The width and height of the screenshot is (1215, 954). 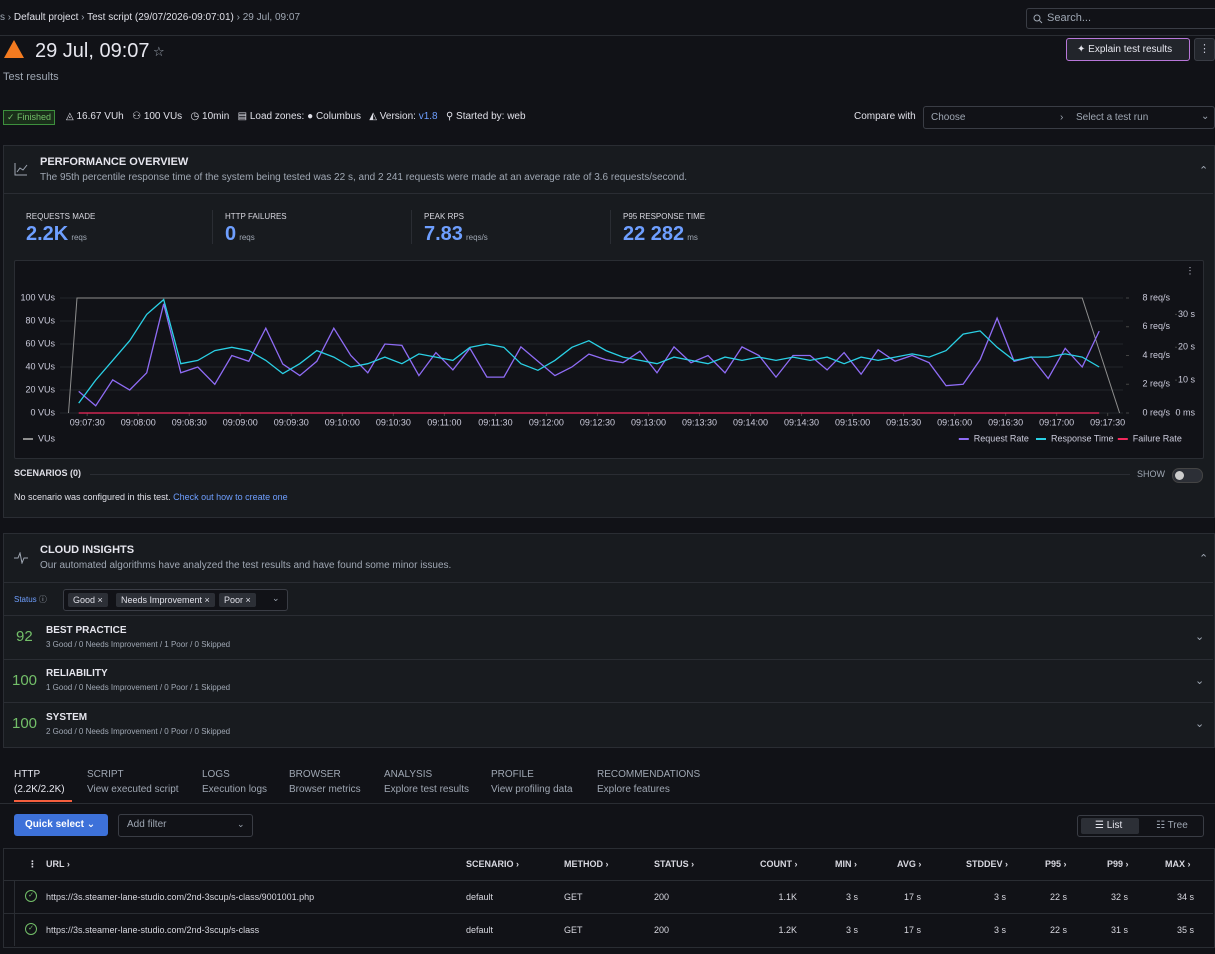 What do you see at coordinates (2, 17) in the screenshot?
I see `crumb: s` at bounding box center [2, 17].